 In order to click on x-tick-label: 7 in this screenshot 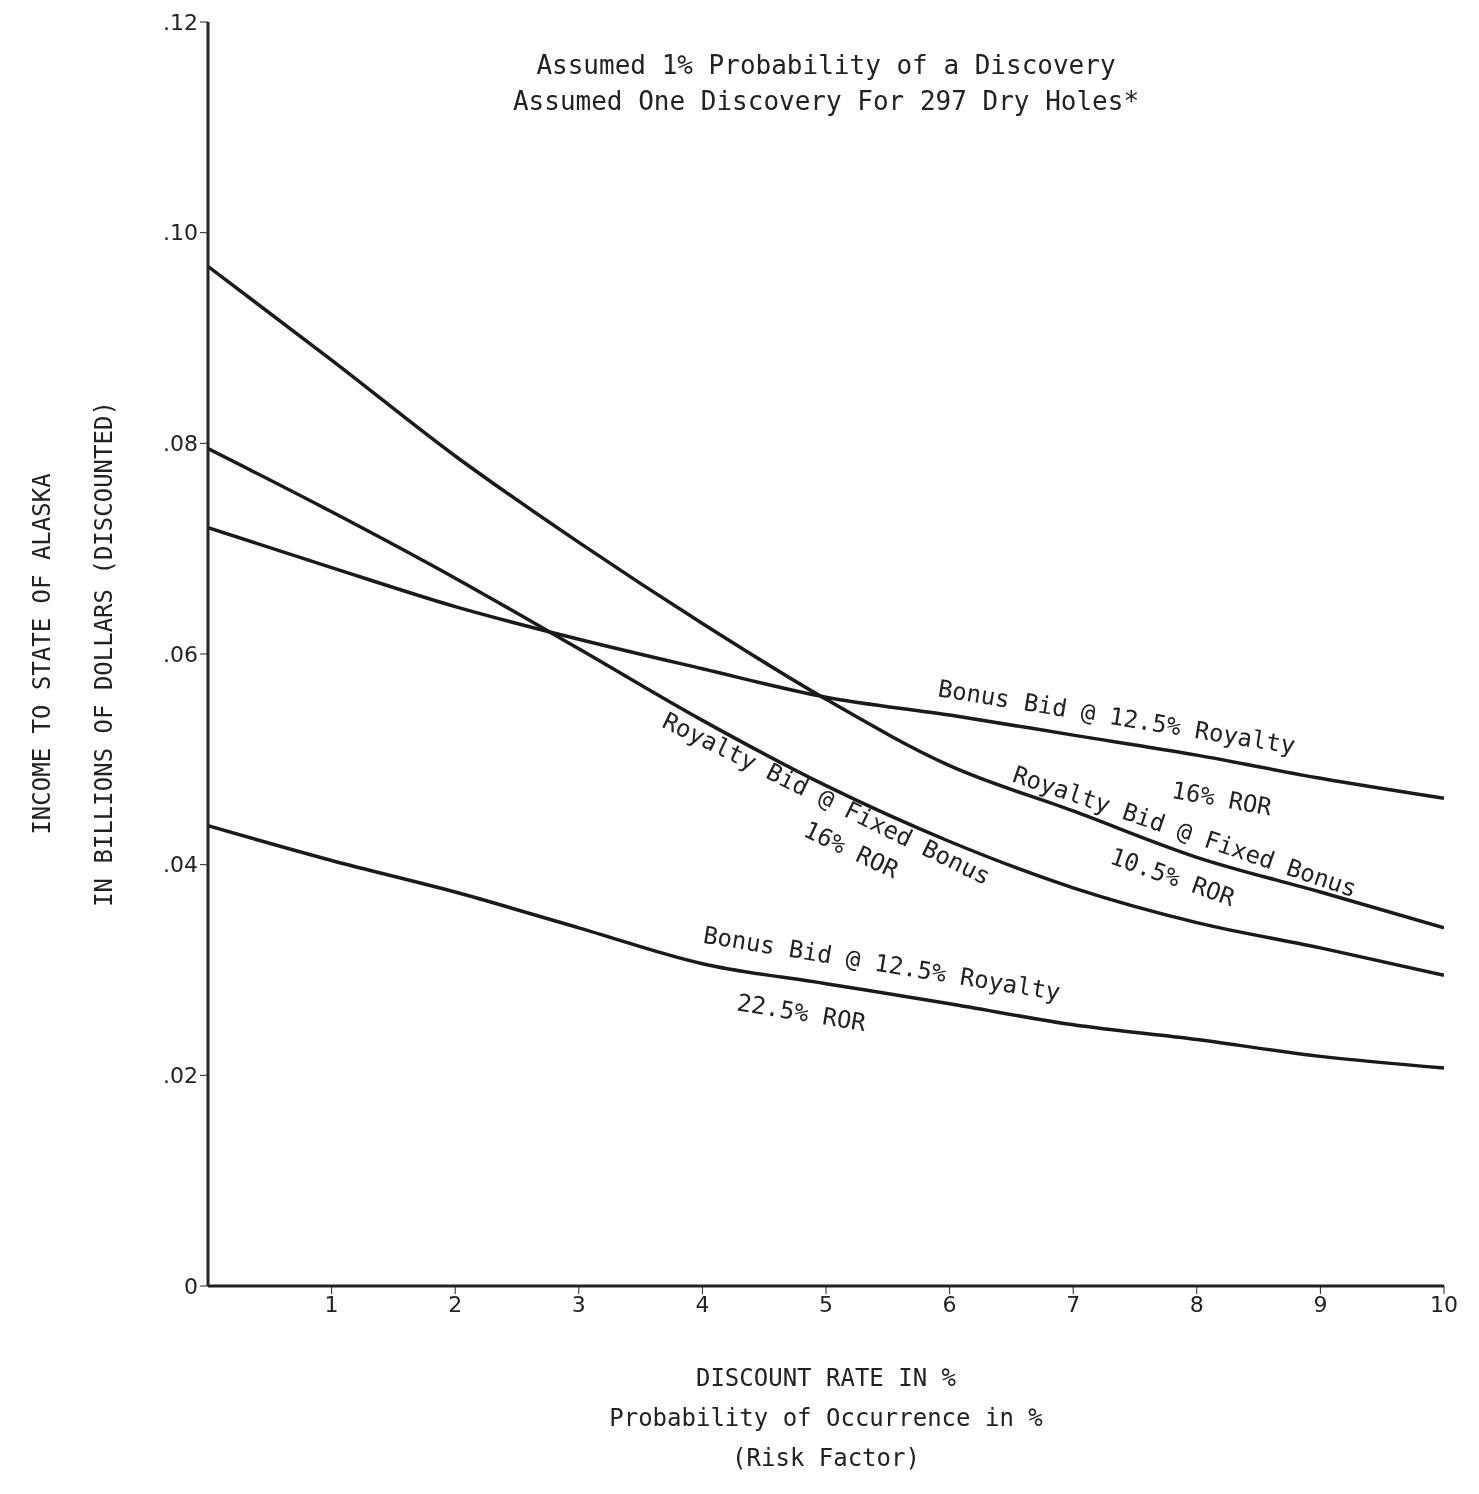, I will do `click(1073, 1304)`.